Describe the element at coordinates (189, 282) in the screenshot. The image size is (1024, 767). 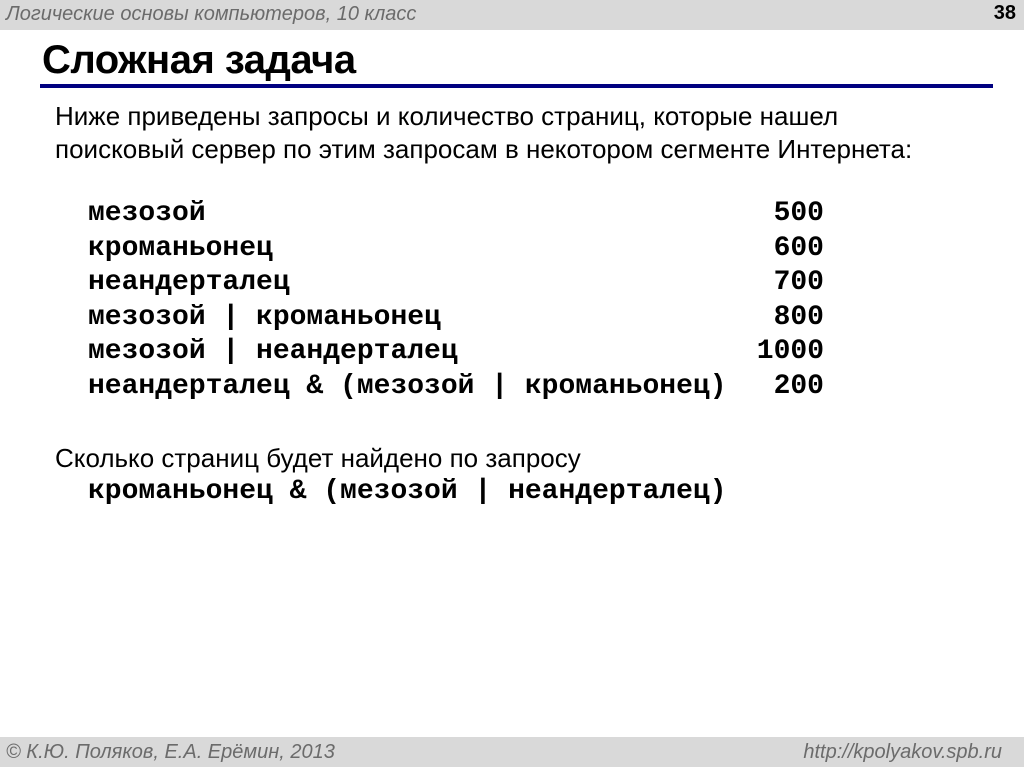
I see `query-text: неандерталец` at that location.